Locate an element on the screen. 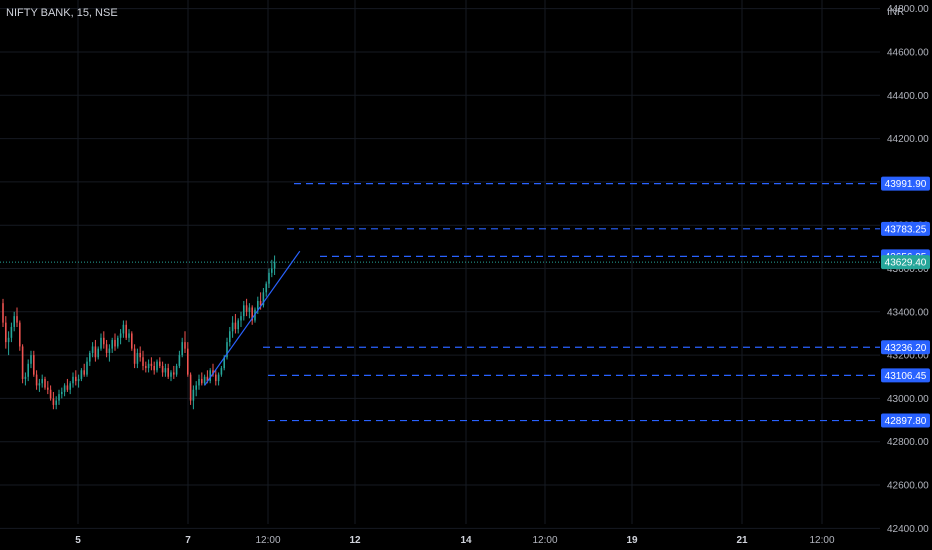 This screenshot has width=932, height=550. candles is located at coordinates (139, 332).